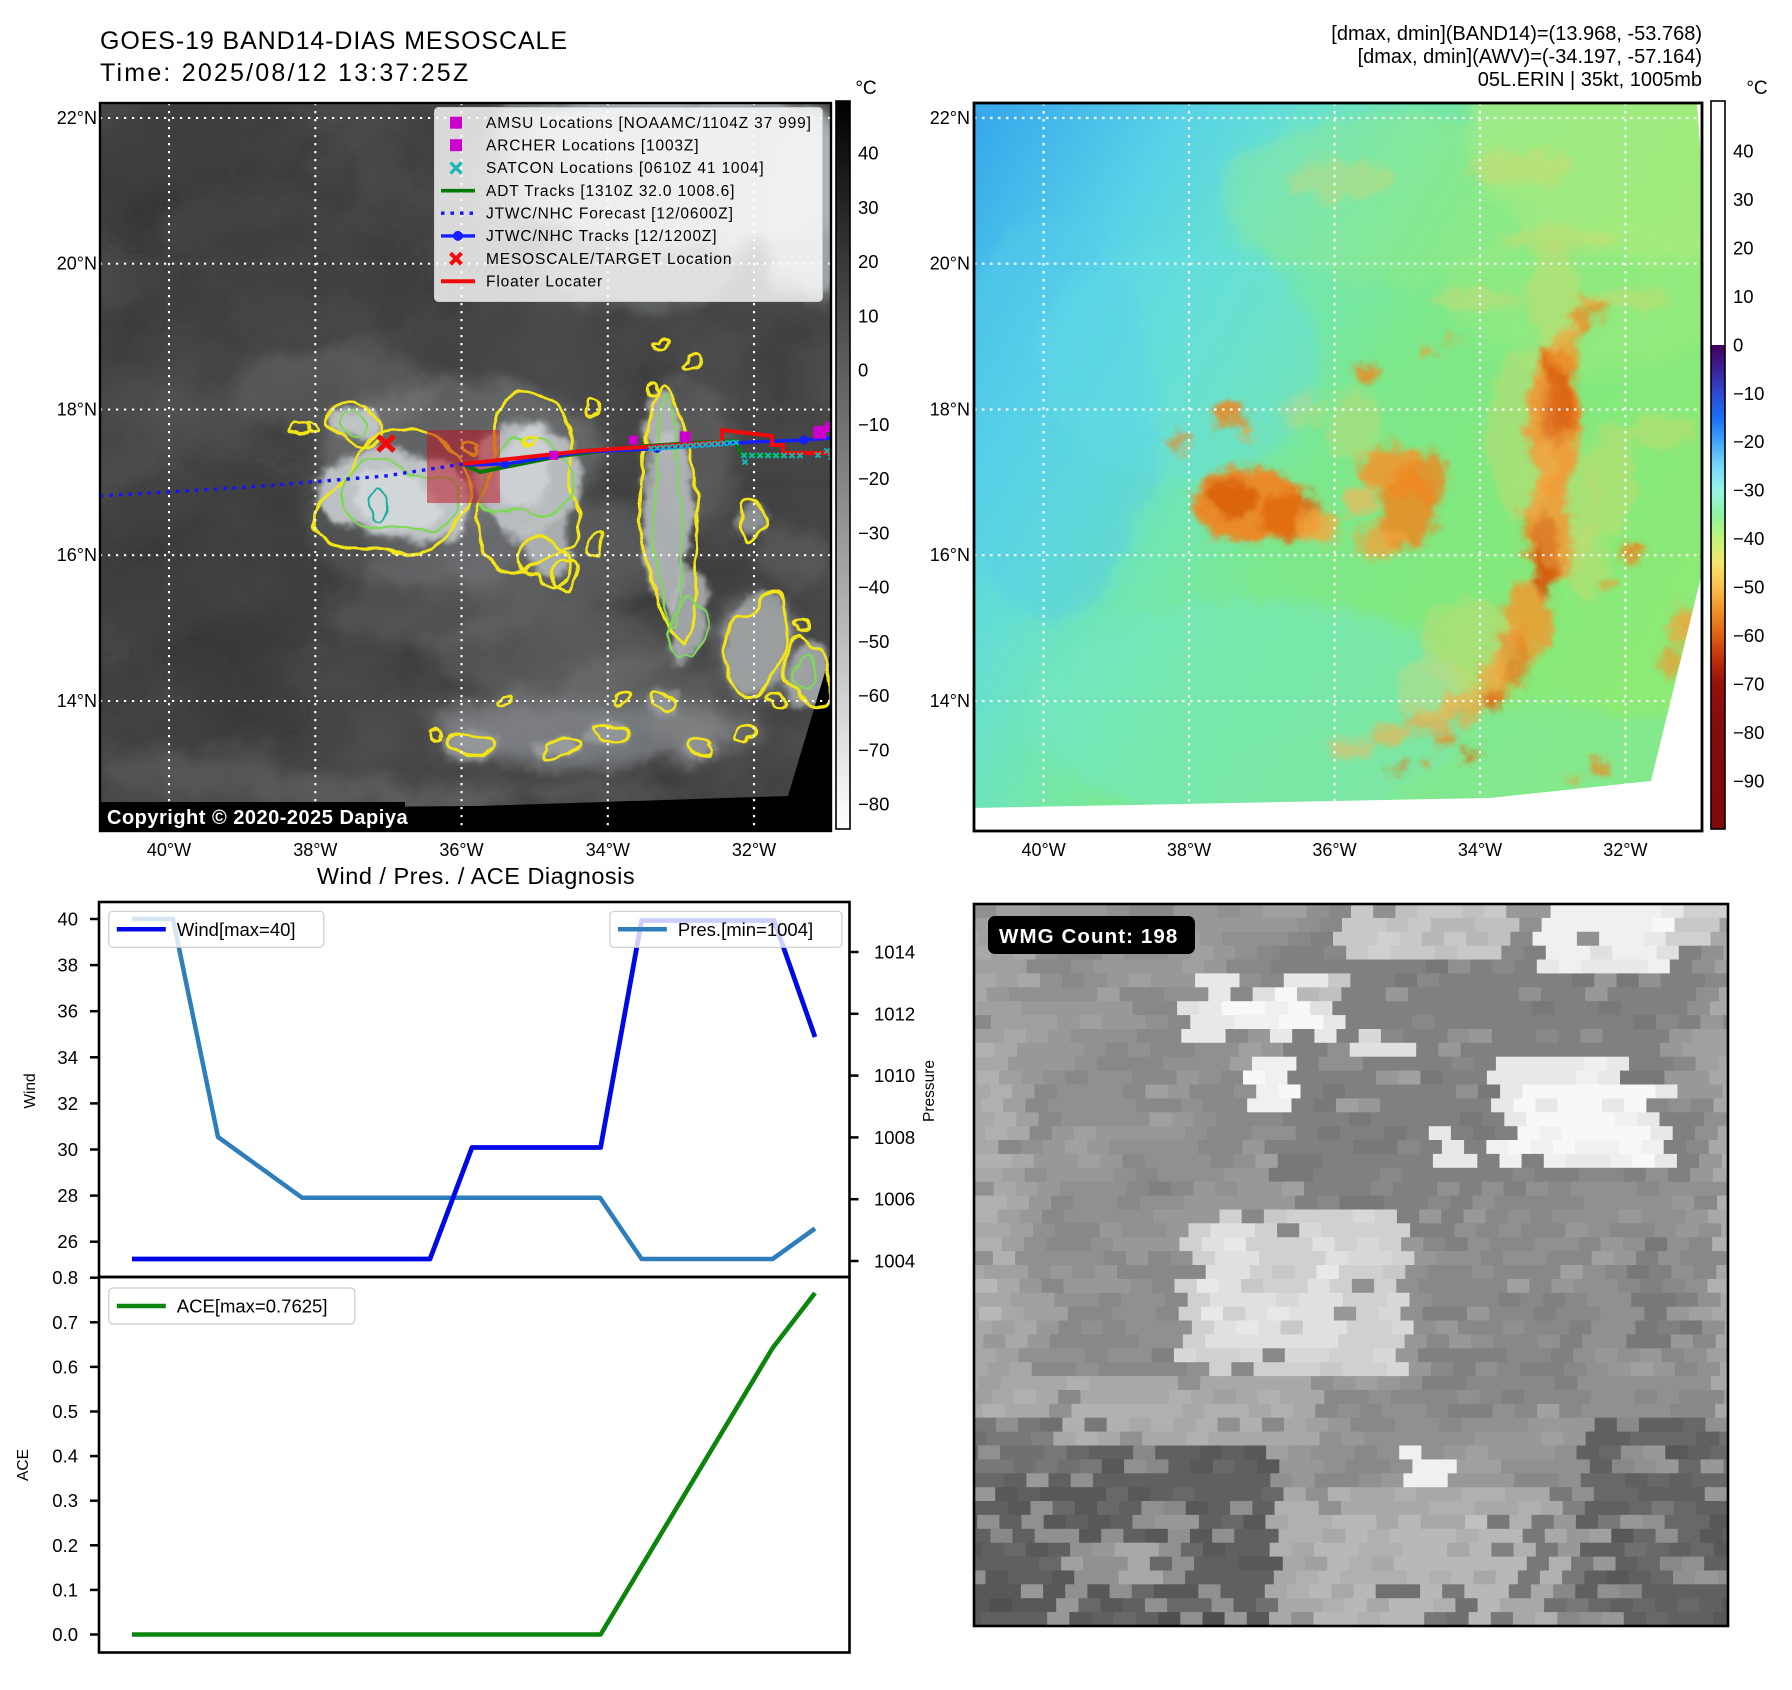 The width and height of the screenshot is (1792, 1690). What do you see at coordinates (67, 1057) in the screenshot?
I see `svg-text: 34` at bounding box center [67, 1057].